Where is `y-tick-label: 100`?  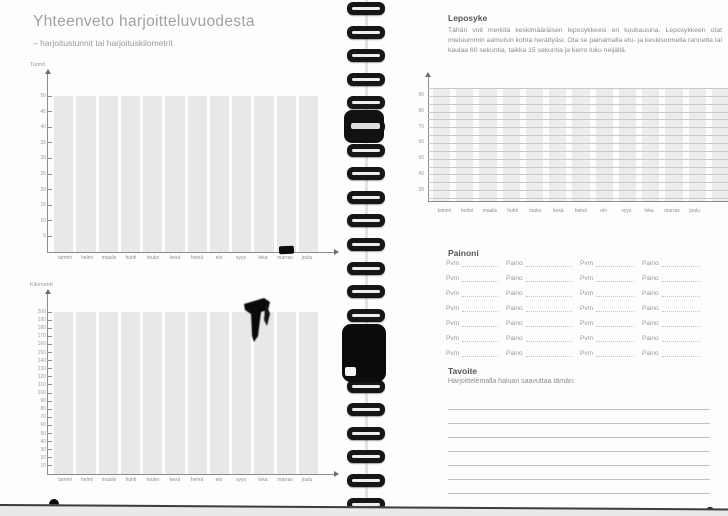 y-tick-label: 100 is located at coordinates (41, 393).